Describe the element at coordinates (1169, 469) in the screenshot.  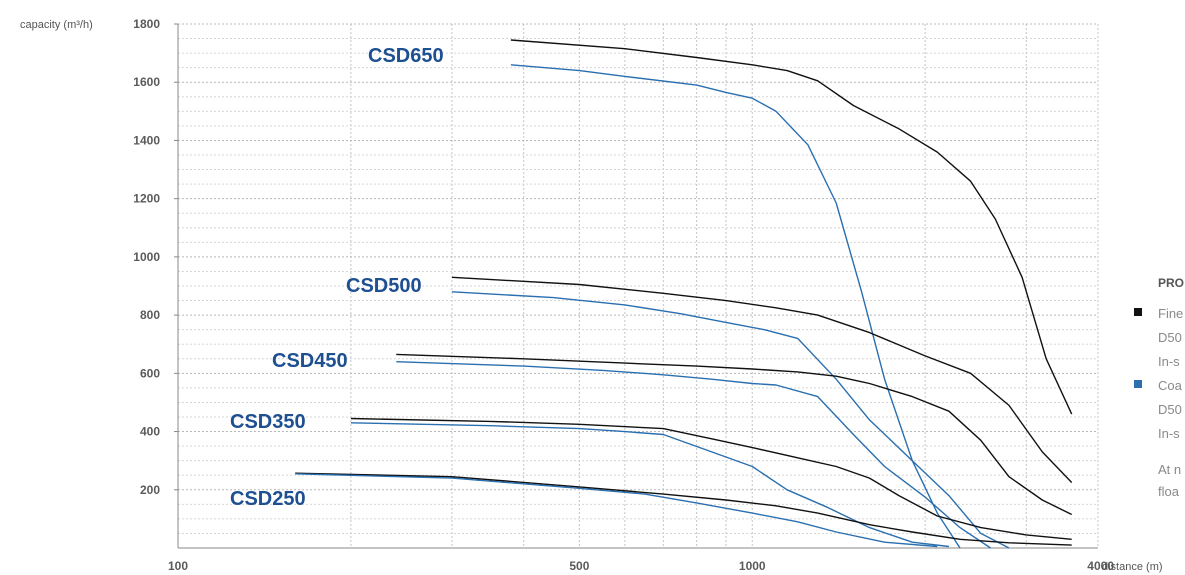
I see `legend-note: At n` at that location.